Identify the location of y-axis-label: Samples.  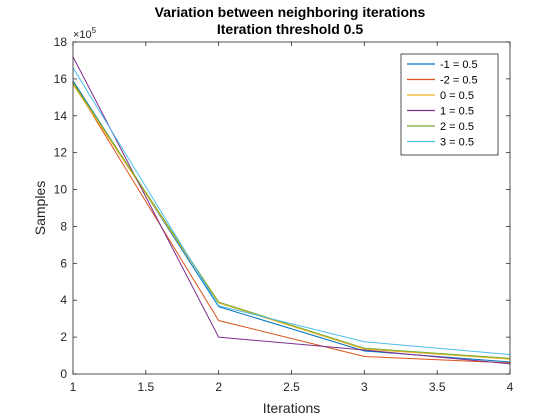
(40, 208).